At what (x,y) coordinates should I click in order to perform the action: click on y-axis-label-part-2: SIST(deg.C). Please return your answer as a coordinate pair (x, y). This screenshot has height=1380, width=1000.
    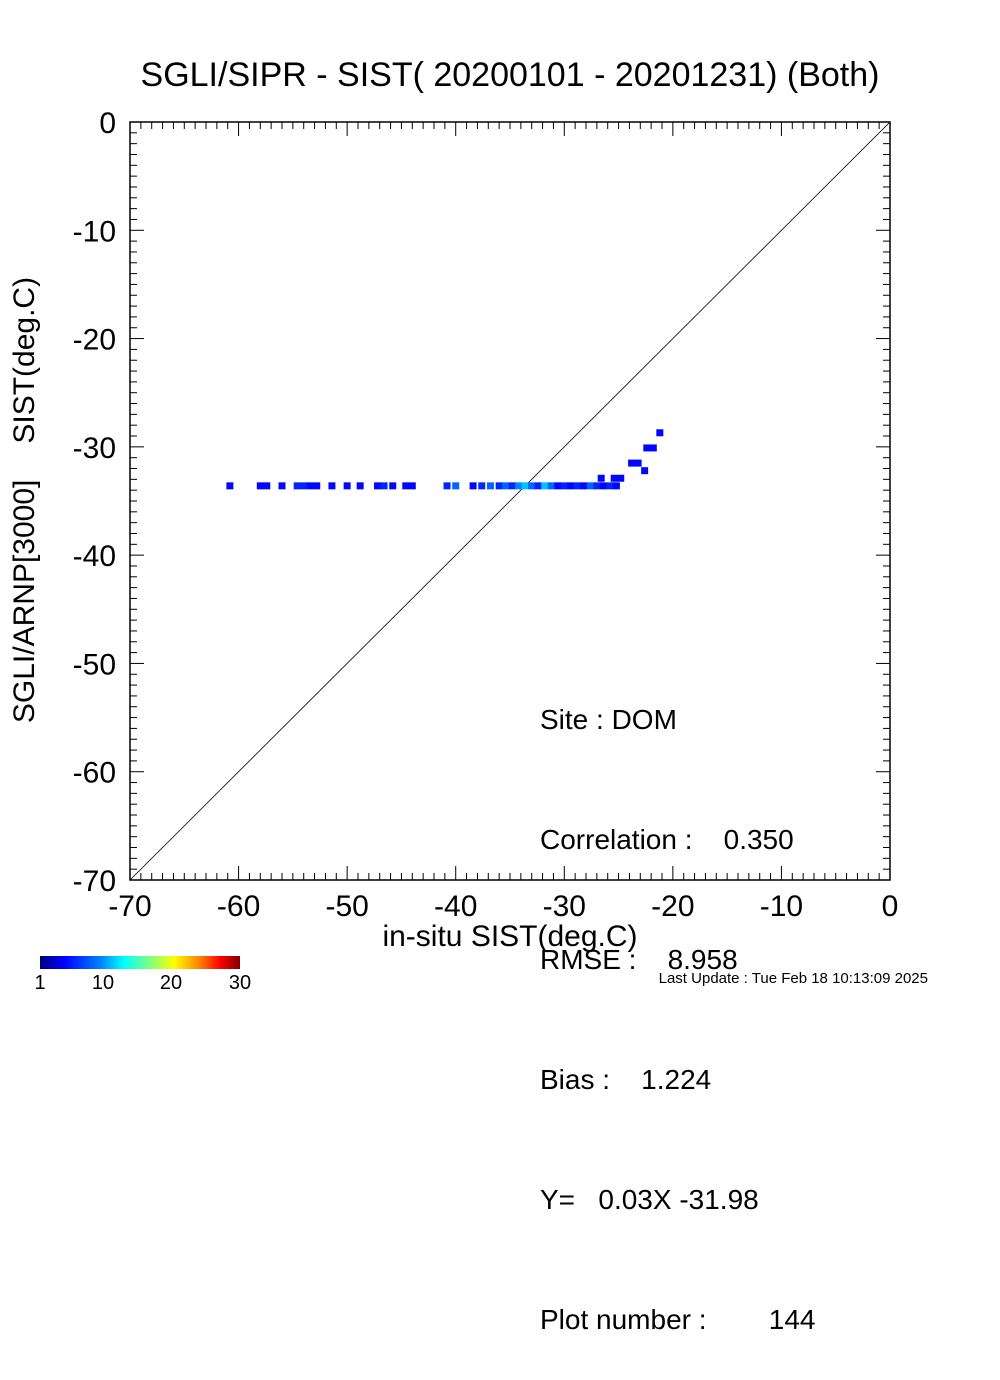
    Looking at the image, I should click on (24, 360).